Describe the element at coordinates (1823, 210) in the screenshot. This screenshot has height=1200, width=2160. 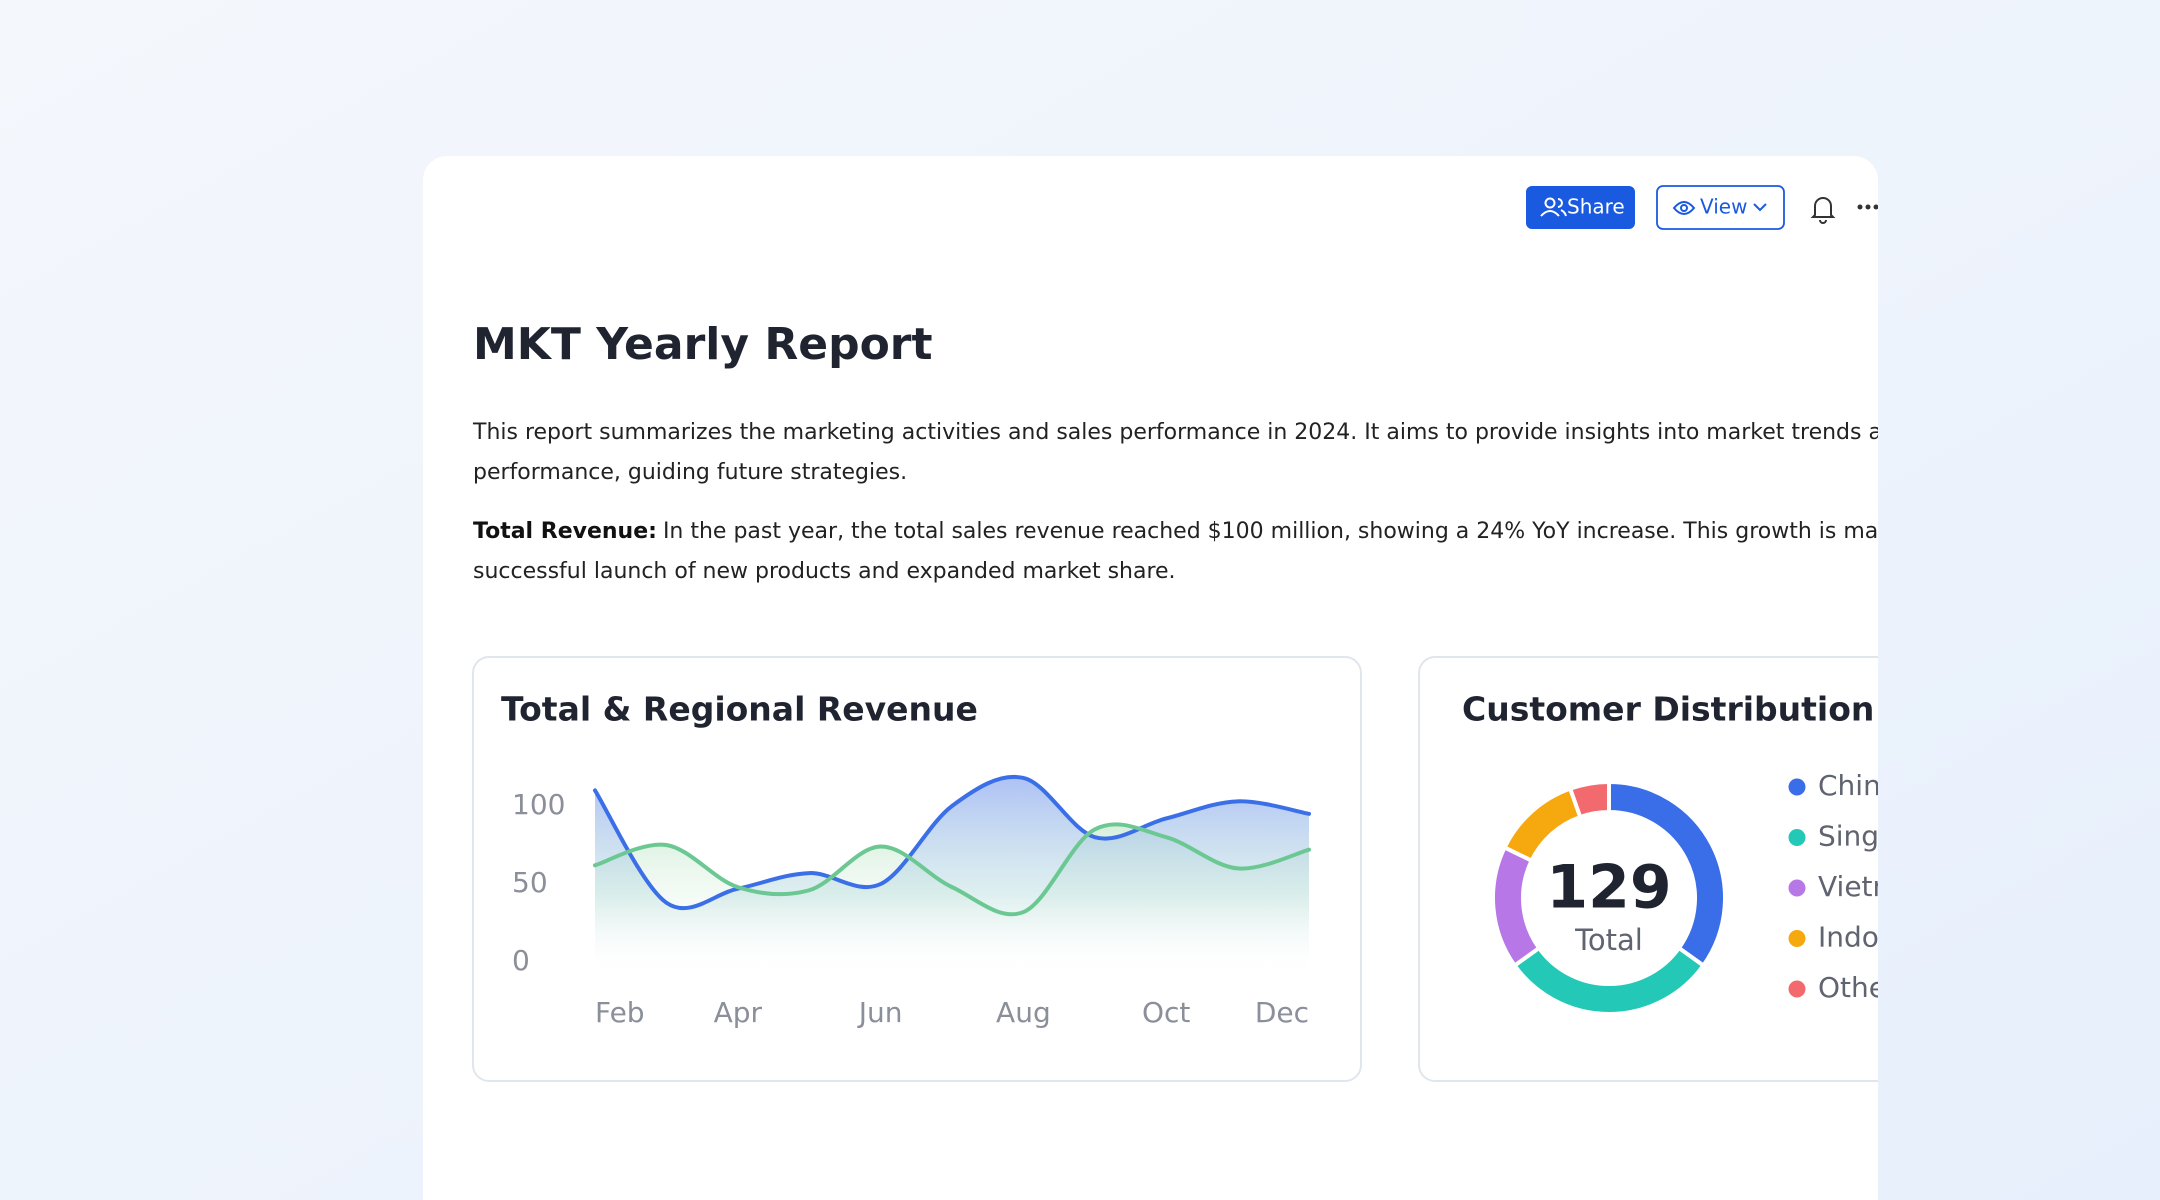
I see `notification-bell` at that location.